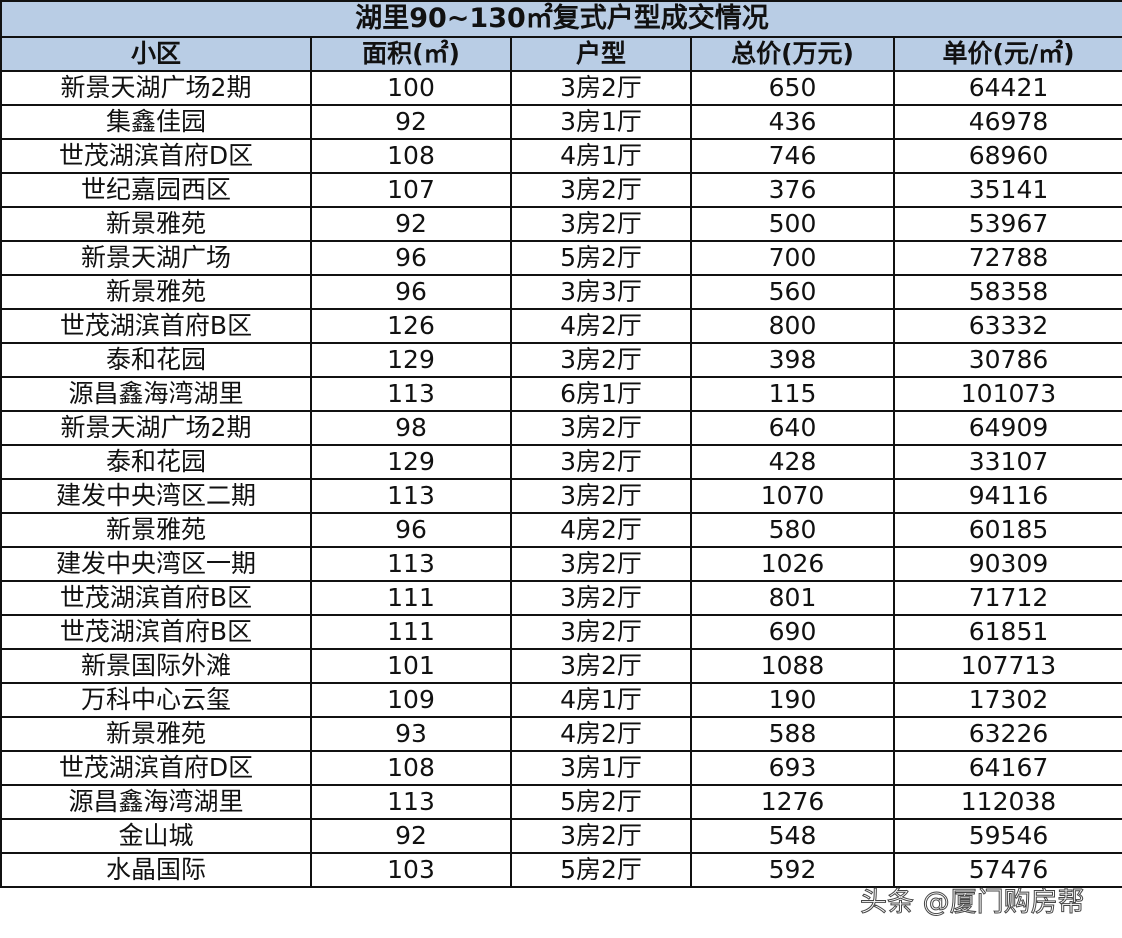  Describe the element at coordinates (1007, 88) in the screenshot. I see `table-cell: 64421` at that location.